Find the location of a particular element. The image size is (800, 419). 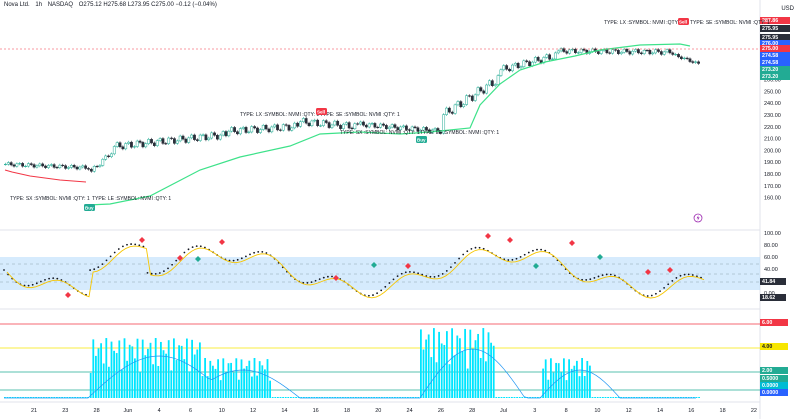

lightning-icon is located at coordinates (698, 218).